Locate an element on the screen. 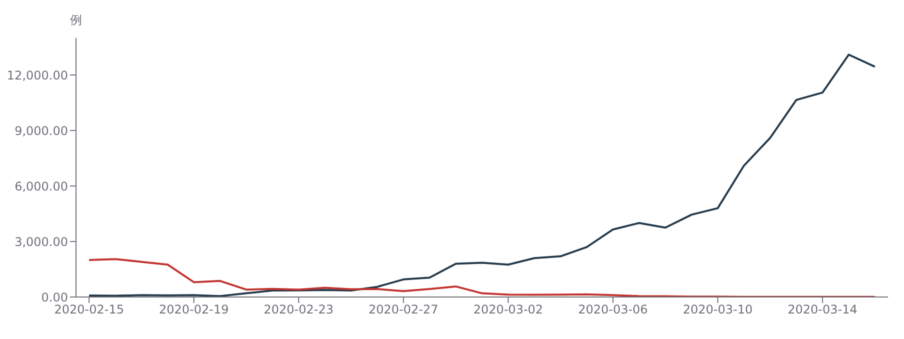  line-series is located at coordinates (482, 277).